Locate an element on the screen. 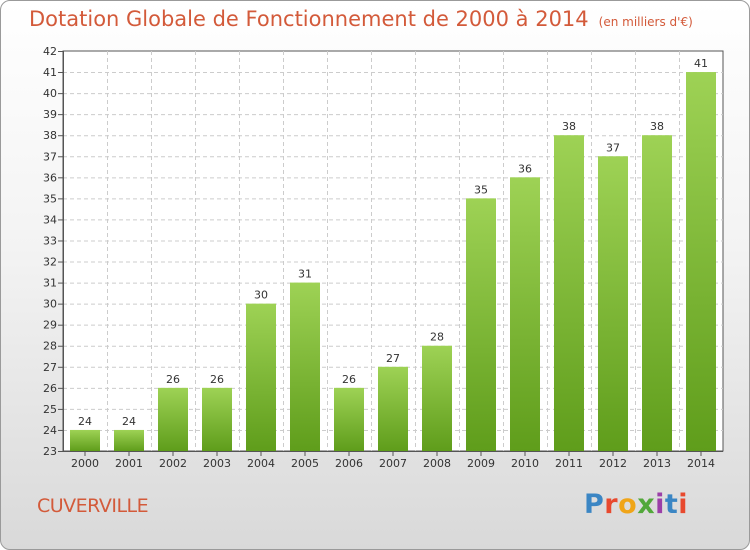 This screenshot has height=550, width=750. logo-letter: t is located at coordinates (671, 504).